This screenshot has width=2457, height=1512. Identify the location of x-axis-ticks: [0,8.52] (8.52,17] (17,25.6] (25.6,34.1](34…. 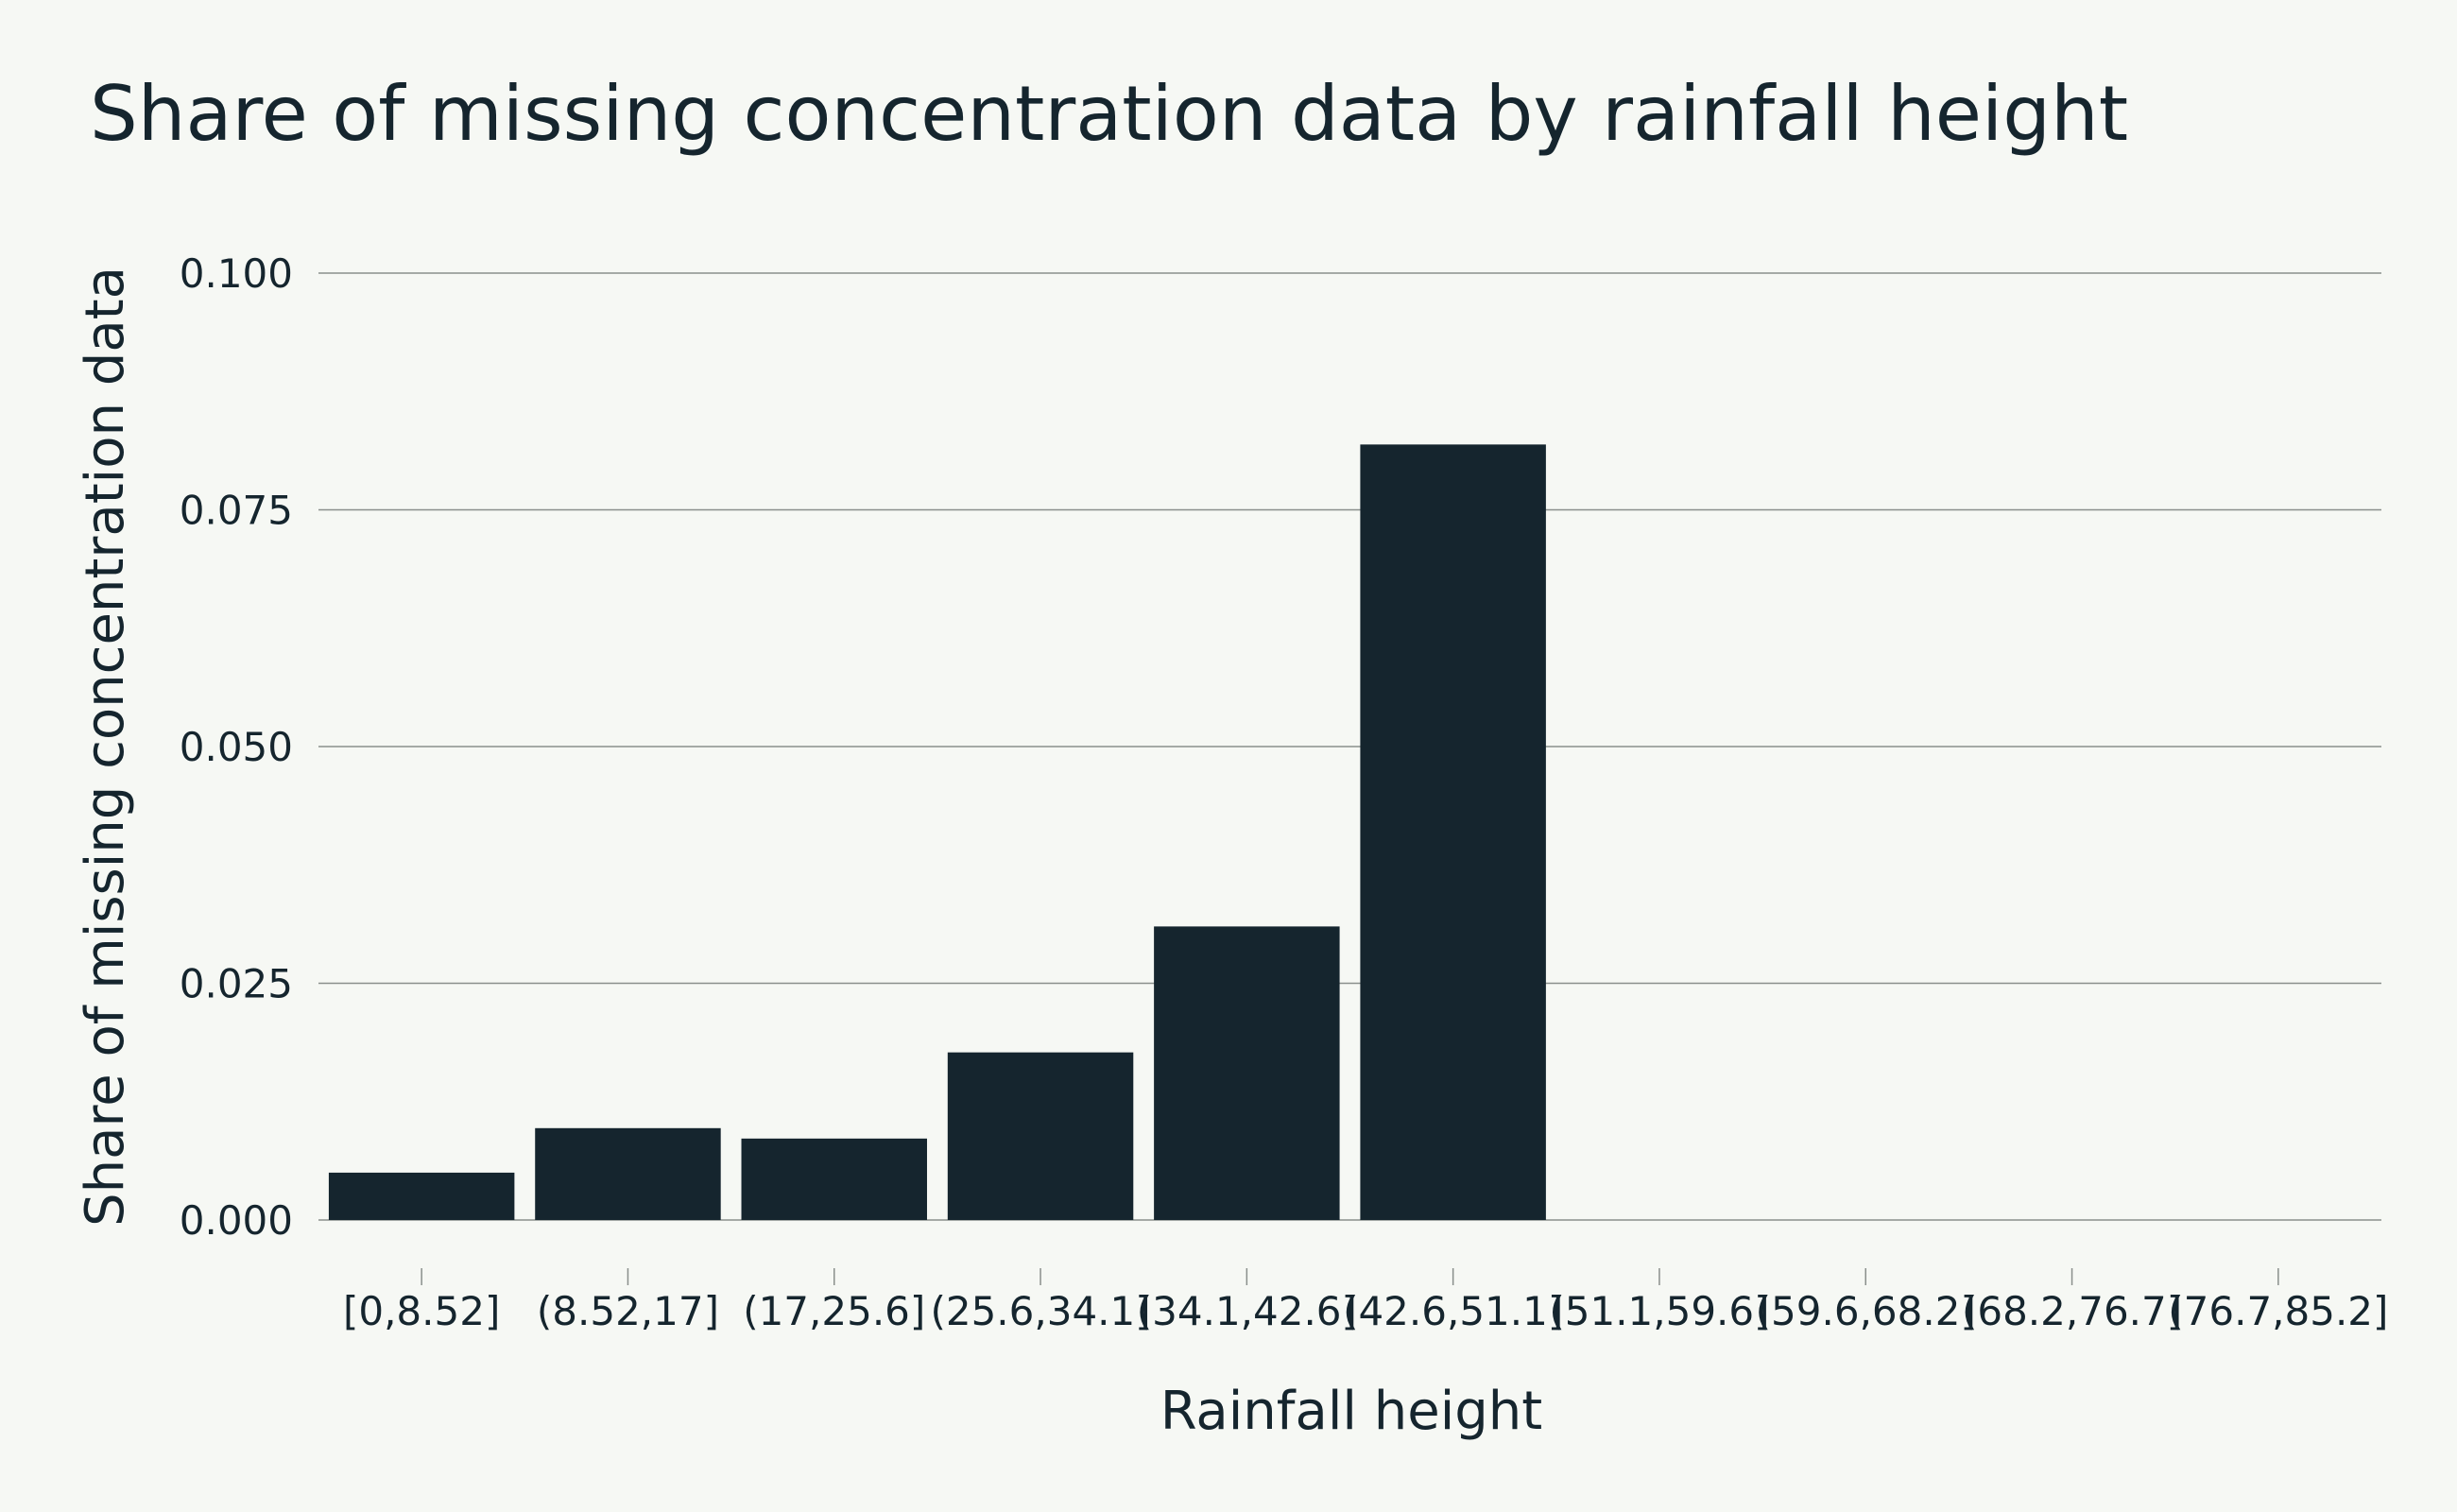
(1365, 1301).